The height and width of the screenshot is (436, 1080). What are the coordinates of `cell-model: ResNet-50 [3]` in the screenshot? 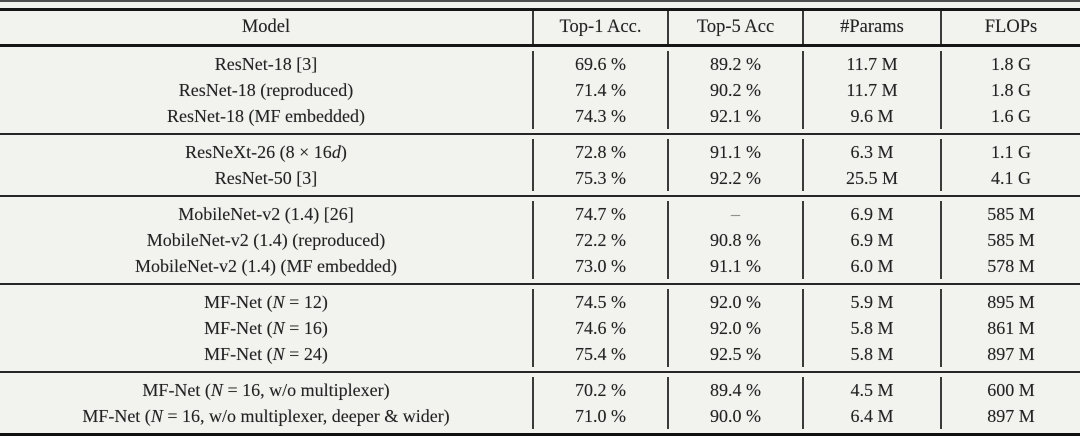 It's located at (266, 178).